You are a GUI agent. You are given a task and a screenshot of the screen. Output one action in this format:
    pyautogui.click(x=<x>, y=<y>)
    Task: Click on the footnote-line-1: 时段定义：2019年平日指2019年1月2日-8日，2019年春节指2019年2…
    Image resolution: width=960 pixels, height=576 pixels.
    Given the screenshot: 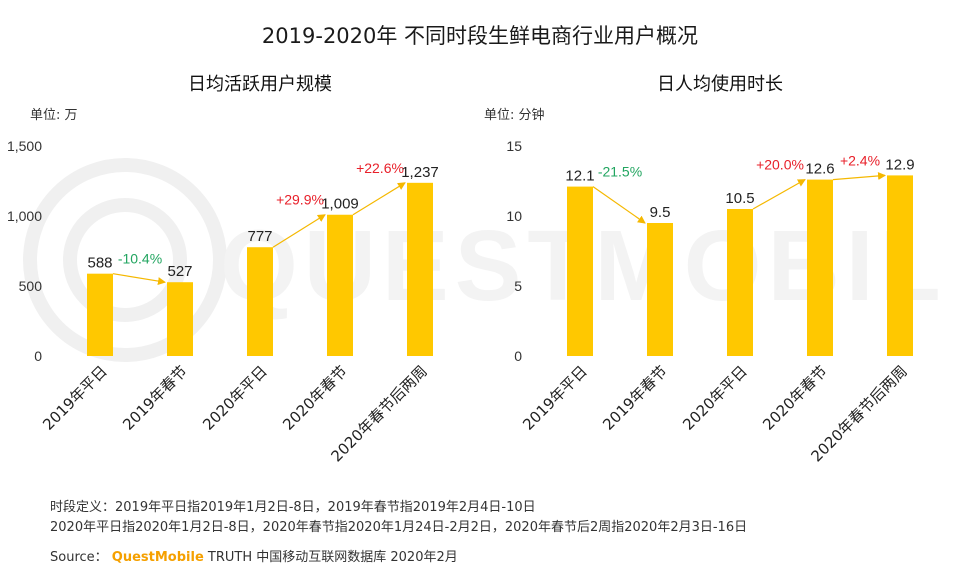 What is the action you would take?
    pyautogui.click(x=293, y=507)
    